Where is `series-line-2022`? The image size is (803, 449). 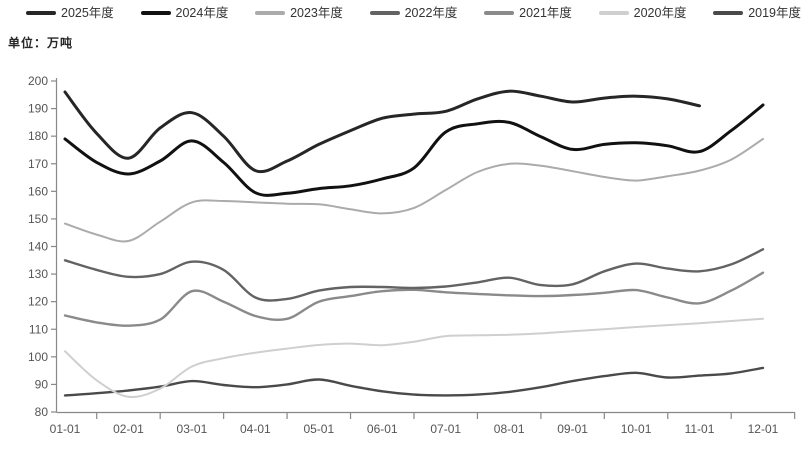 series-line-2022 is located at coordinates (414, 275).